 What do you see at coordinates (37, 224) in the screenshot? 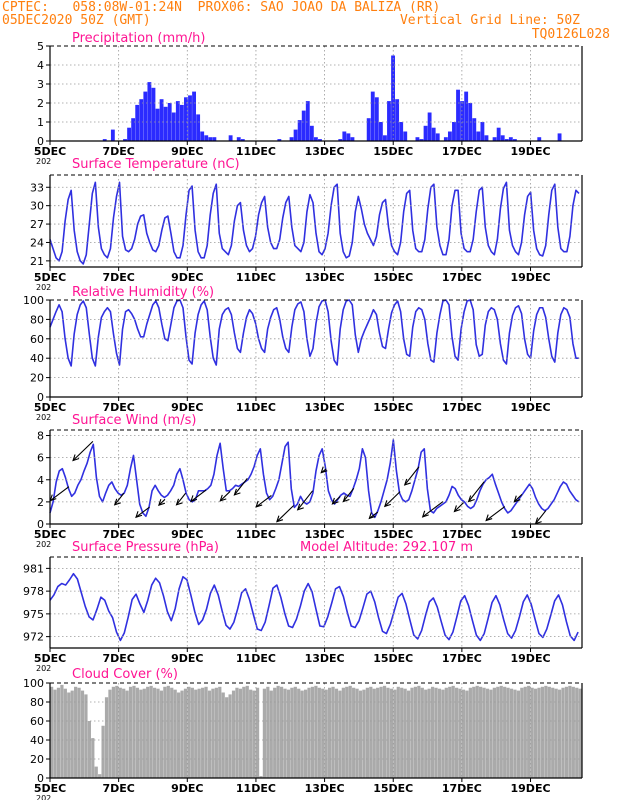
I see `temperature-ytick-label: 27` at bounding box center [37, 224].